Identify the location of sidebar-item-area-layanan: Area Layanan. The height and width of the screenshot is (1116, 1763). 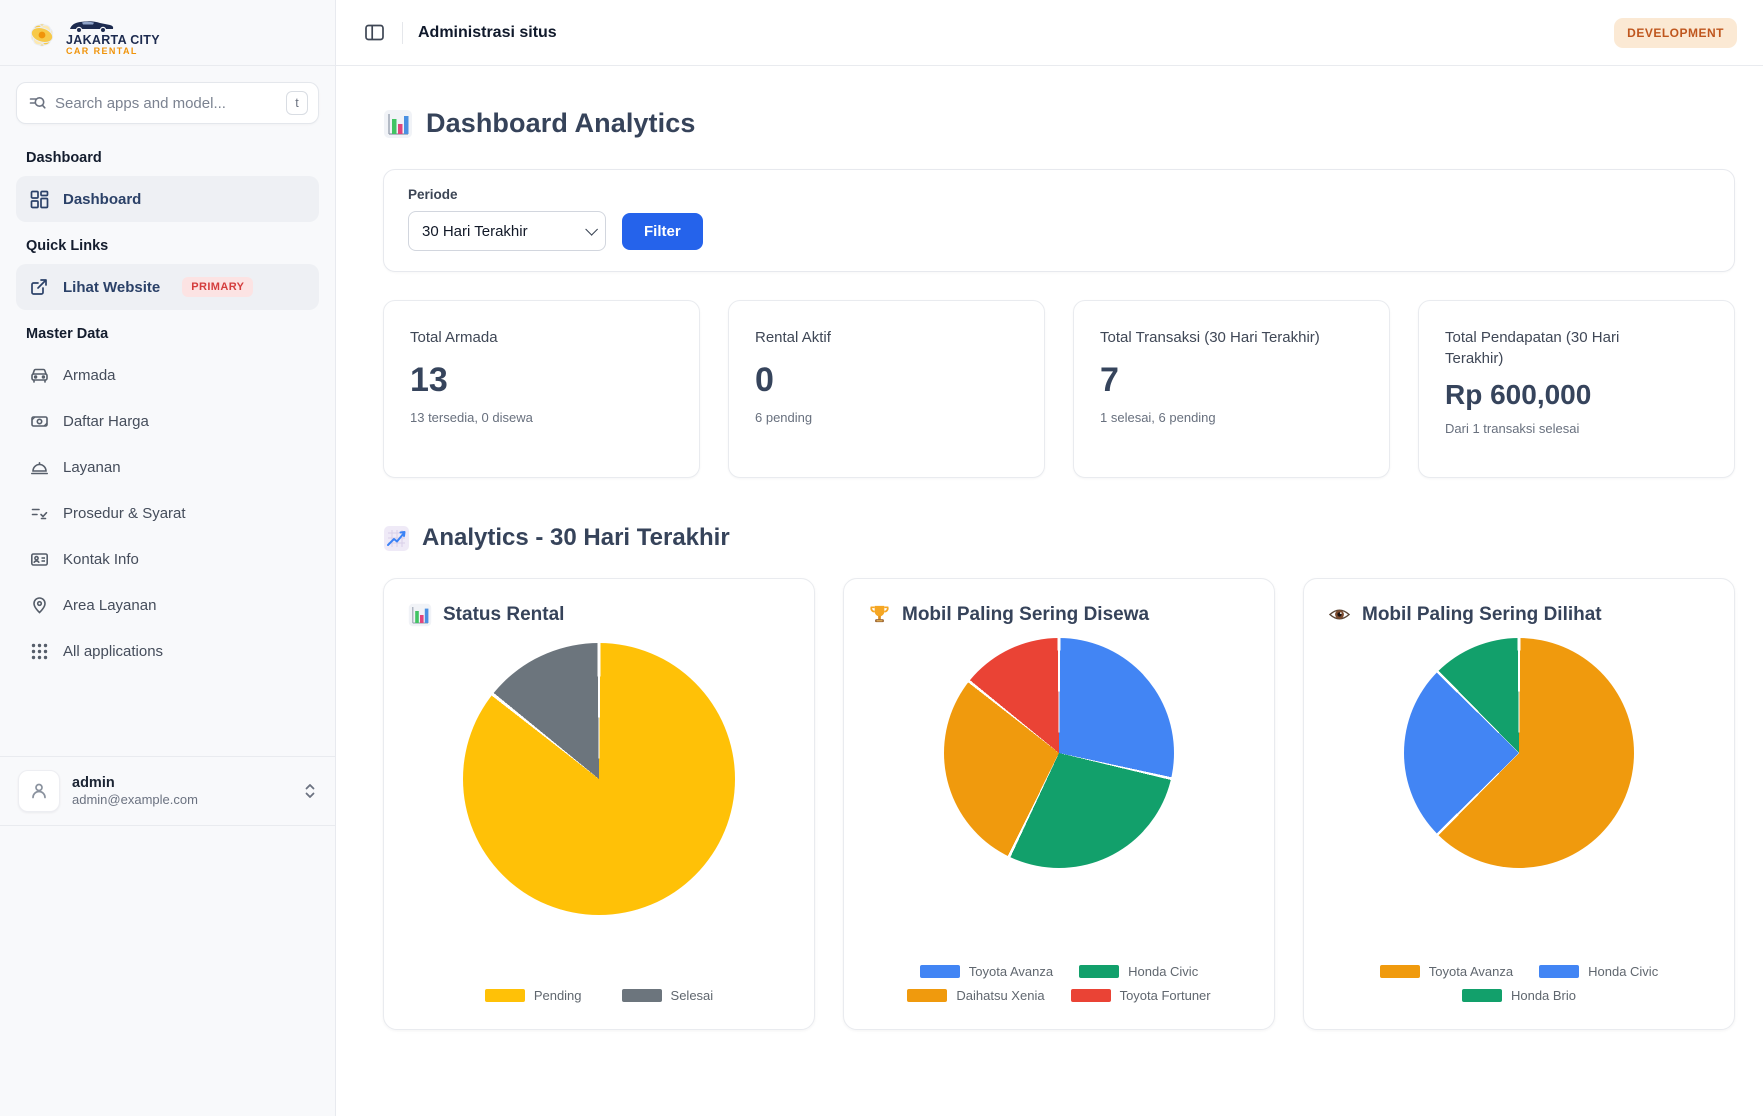
(167, 605).